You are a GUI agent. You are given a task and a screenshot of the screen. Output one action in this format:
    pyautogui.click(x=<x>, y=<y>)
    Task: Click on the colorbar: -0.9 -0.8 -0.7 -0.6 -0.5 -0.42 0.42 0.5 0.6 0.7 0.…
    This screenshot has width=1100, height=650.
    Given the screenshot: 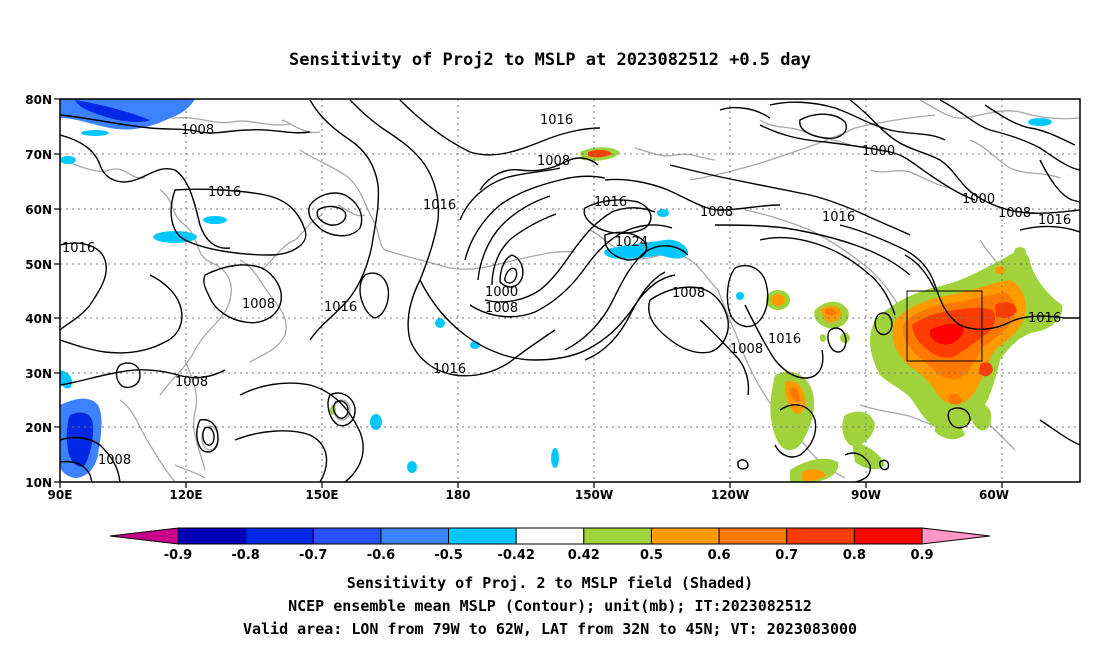 What is the action you would take?
    pyautogui.click(x=550, y=545)
    